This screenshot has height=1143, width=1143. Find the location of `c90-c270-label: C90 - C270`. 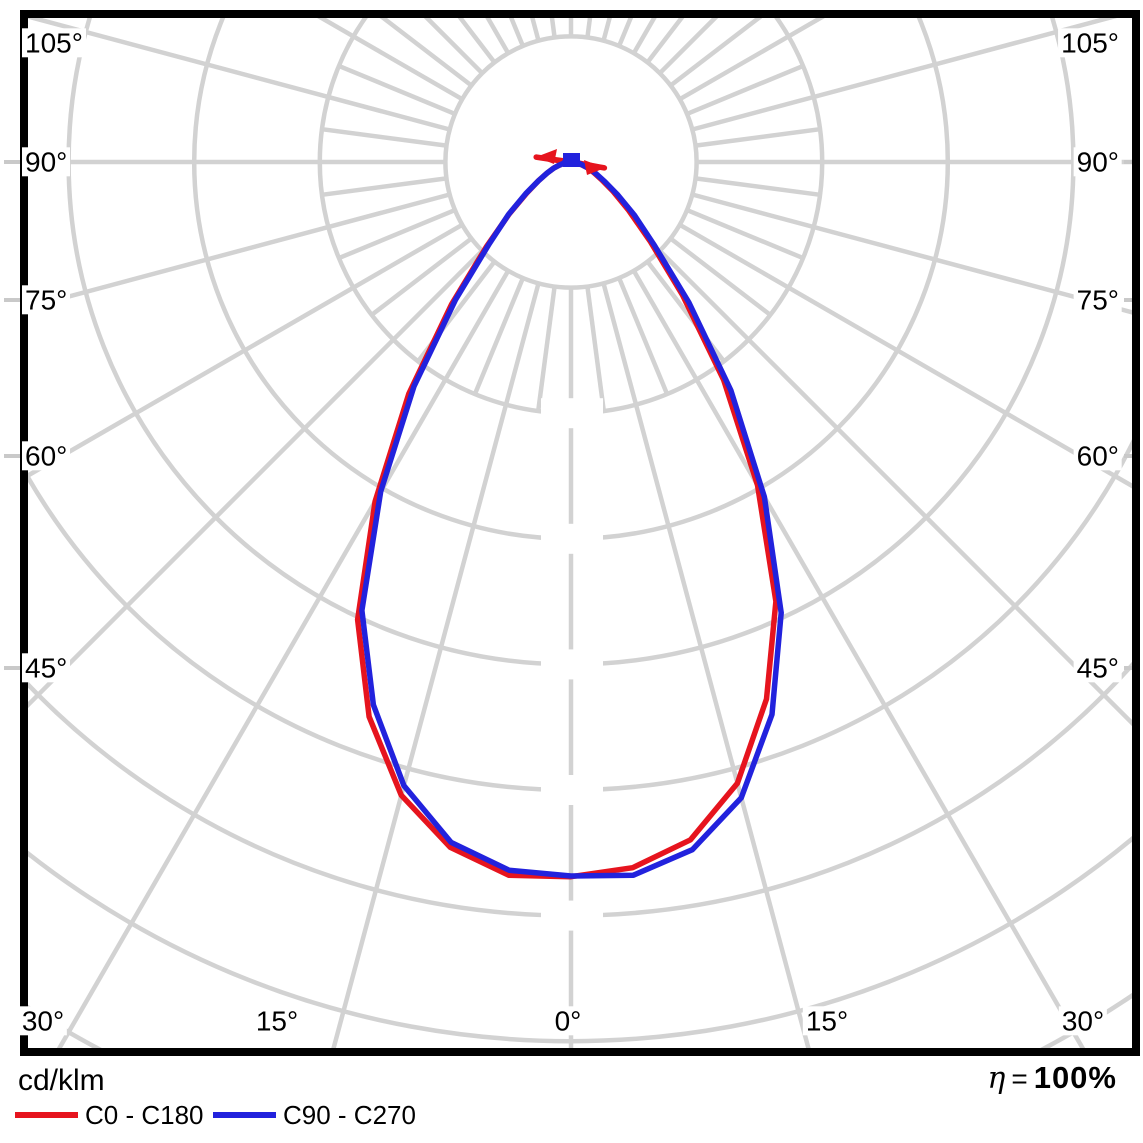

c90-c270-label: C90 - C270 is located at coordinates (349, 1115).